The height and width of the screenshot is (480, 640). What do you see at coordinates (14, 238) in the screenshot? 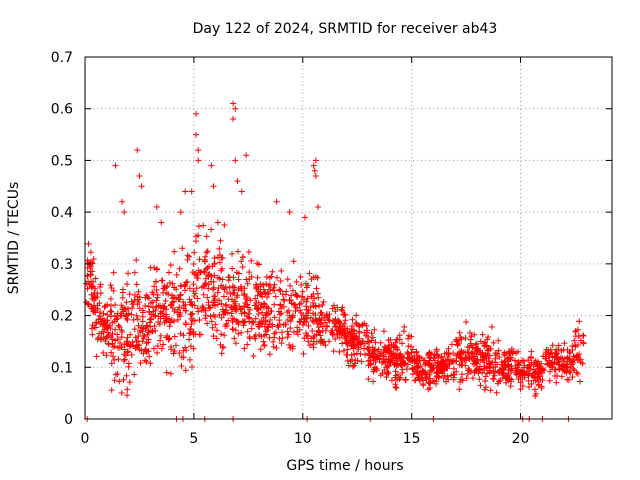
I see `y-axis-label: SRMTID / TECUs` at bounding box center [14, 238].